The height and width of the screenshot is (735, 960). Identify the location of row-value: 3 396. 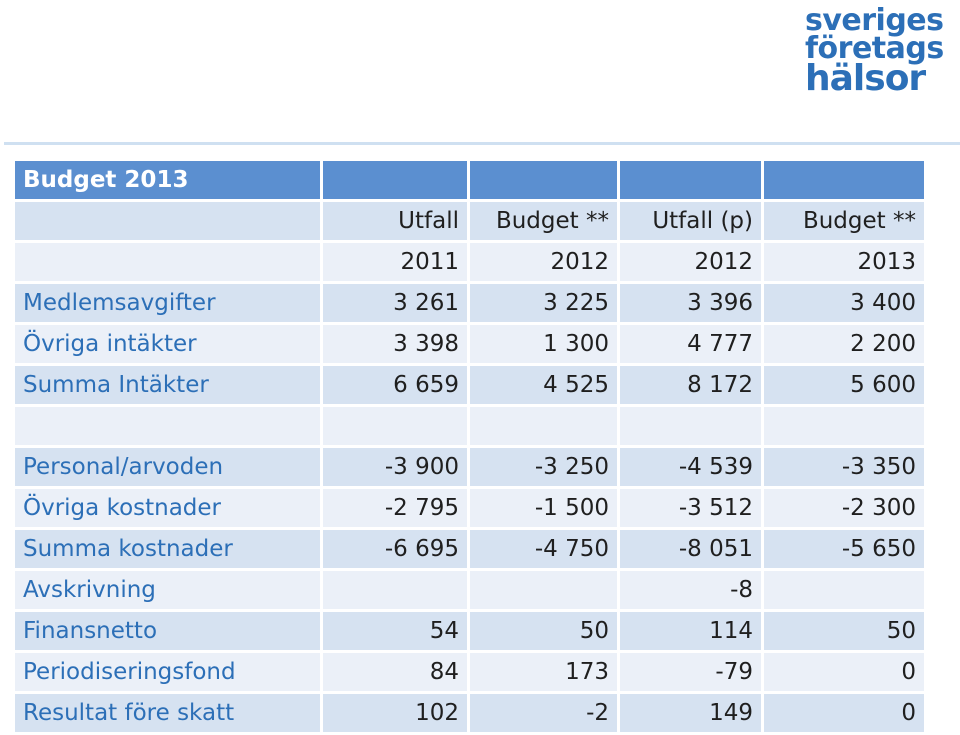
(690, 303).